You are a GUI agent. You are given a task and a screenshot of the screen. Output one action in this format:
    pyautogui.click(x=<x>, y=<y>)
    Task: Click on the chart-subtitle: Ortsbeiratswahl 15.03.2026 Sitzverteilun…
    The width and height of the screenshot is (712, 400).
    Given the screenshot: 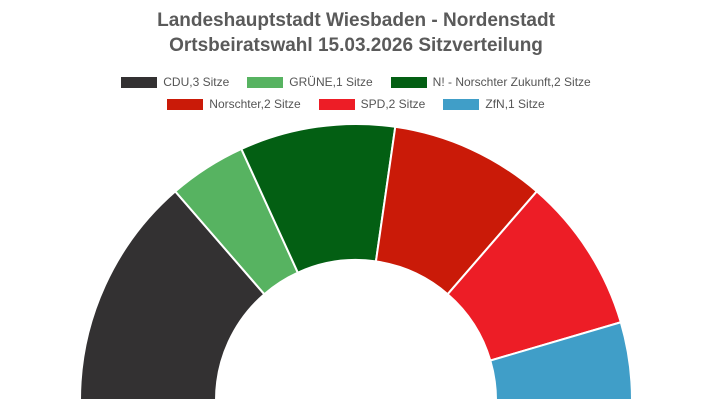 What is the action you would take?
    pyautogui.click(x=356, y=45)
    